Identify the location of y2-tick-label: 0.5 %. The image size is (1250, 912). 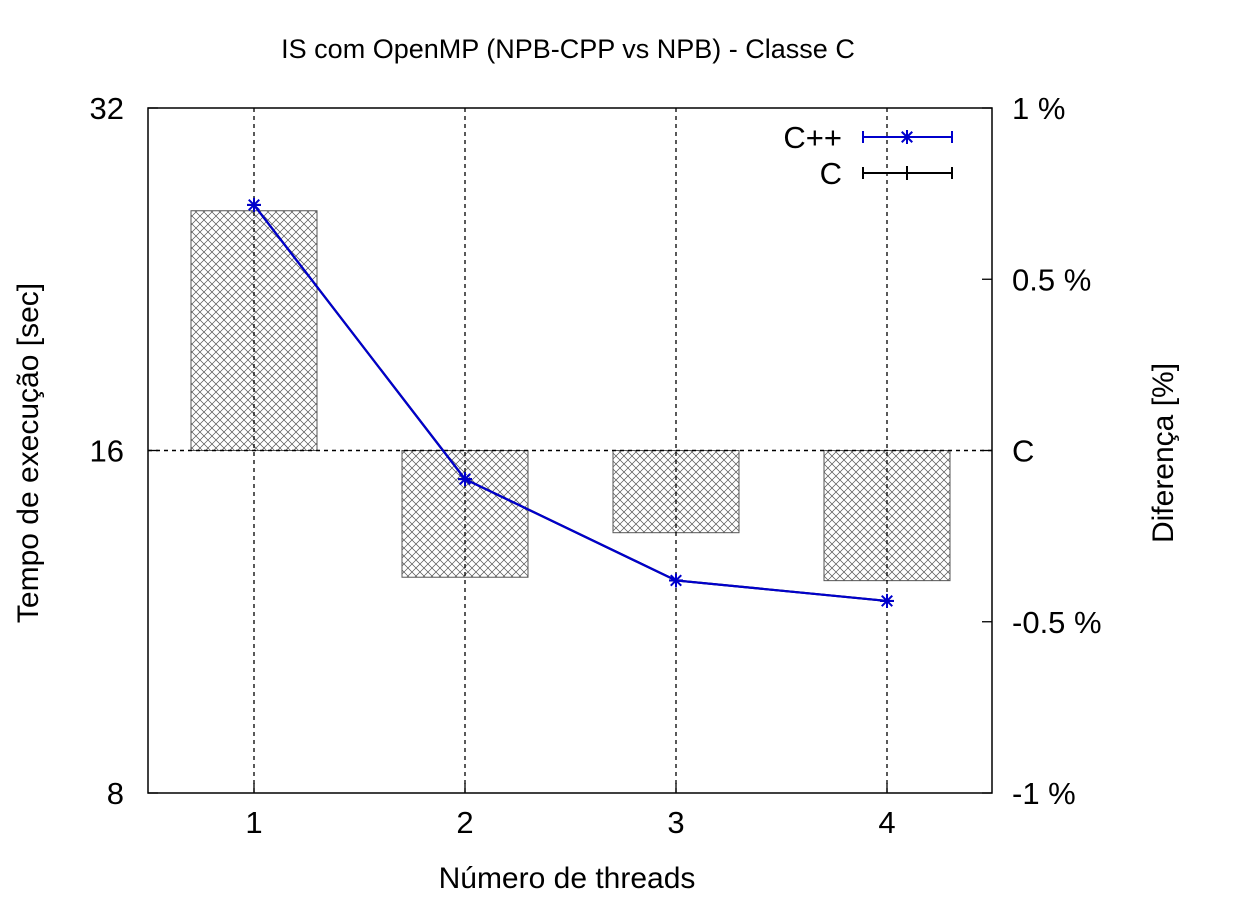
(1051, 279).